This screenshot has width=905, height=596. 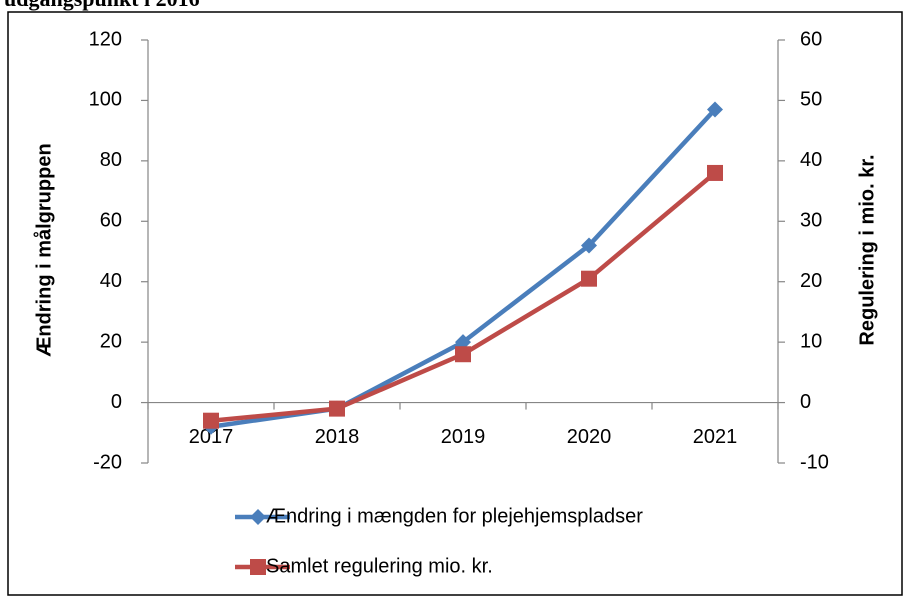 What do you see at coordinates (811, 160) in the screenshot?
I see `y2-tick-label: 40` at bounding box center [811, 160].